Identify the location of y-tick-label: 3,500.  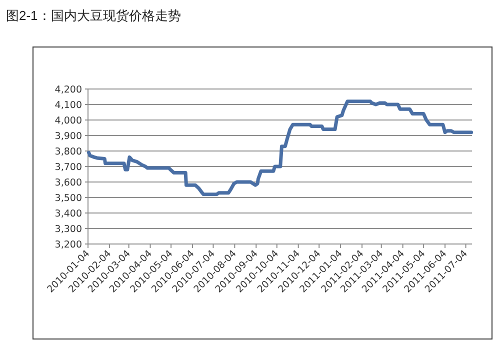
(68, 198).